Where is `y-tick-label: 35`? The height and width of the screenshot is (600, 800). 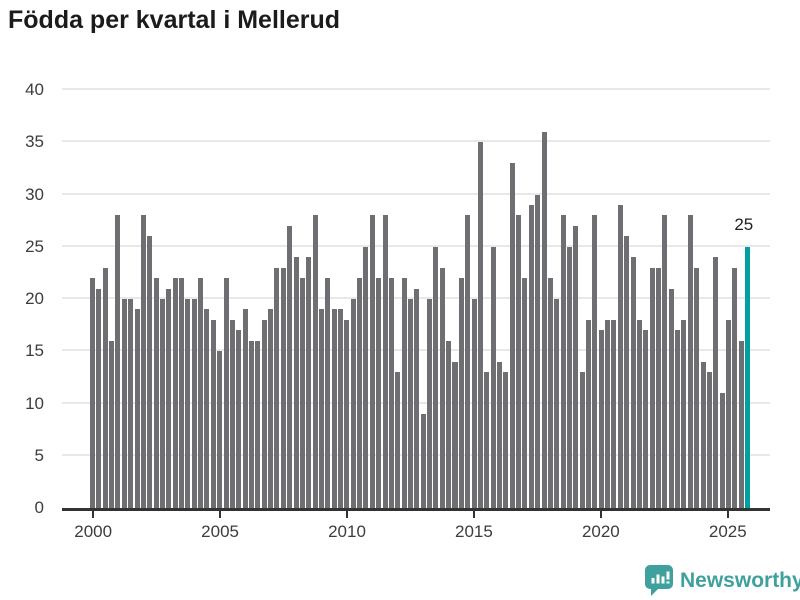 y-tick-label: 35 is located at coordinates (34, 142).